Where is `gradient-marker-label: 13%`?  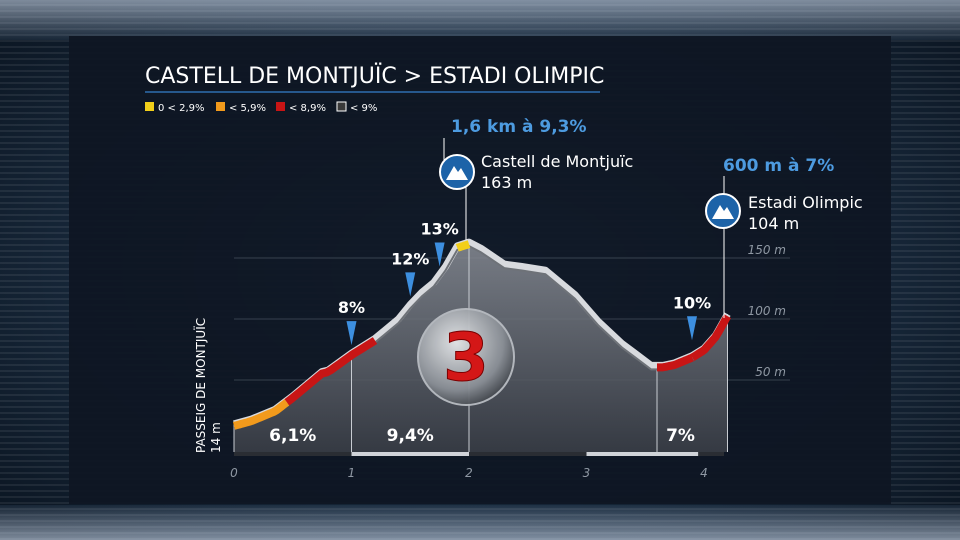
gradient-marker-label: 13% is located at coordinates (439, 228).